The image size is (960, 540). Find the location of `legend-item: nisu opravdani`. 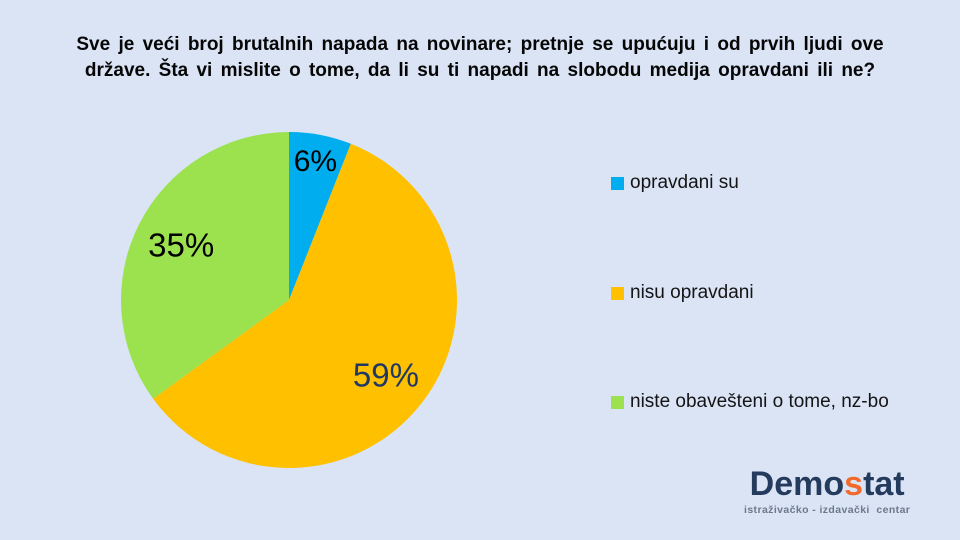

legend-item: nisu opravdani is located at coordinates (682, 293).